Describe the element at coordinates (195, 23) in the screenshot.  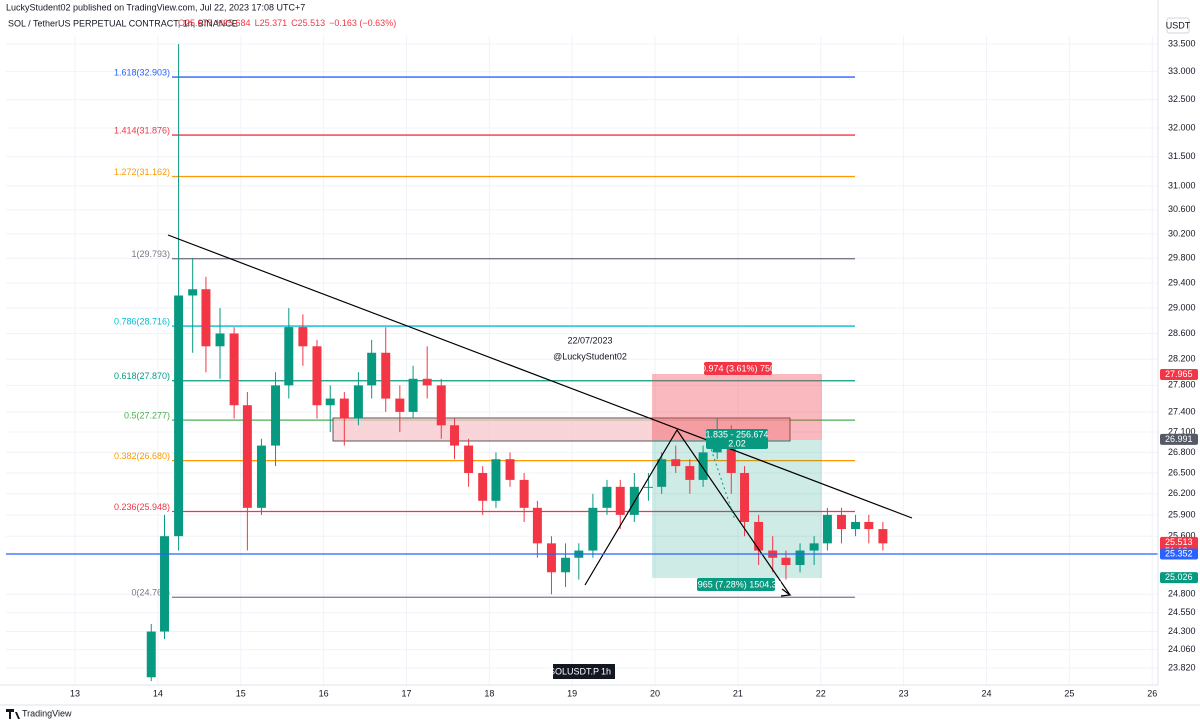
I see `ohlc-value: O25.677` at that location.